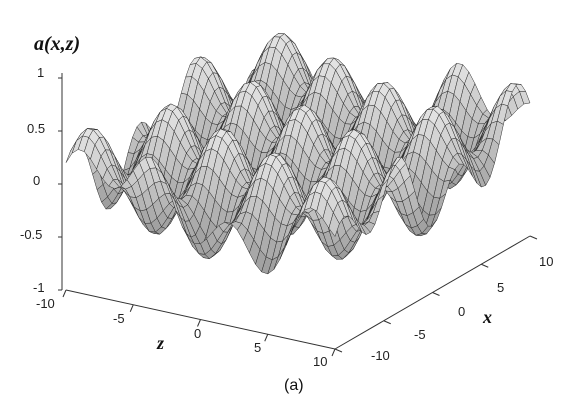  I want to click on x-tick-label: -5, so click(420, 334).